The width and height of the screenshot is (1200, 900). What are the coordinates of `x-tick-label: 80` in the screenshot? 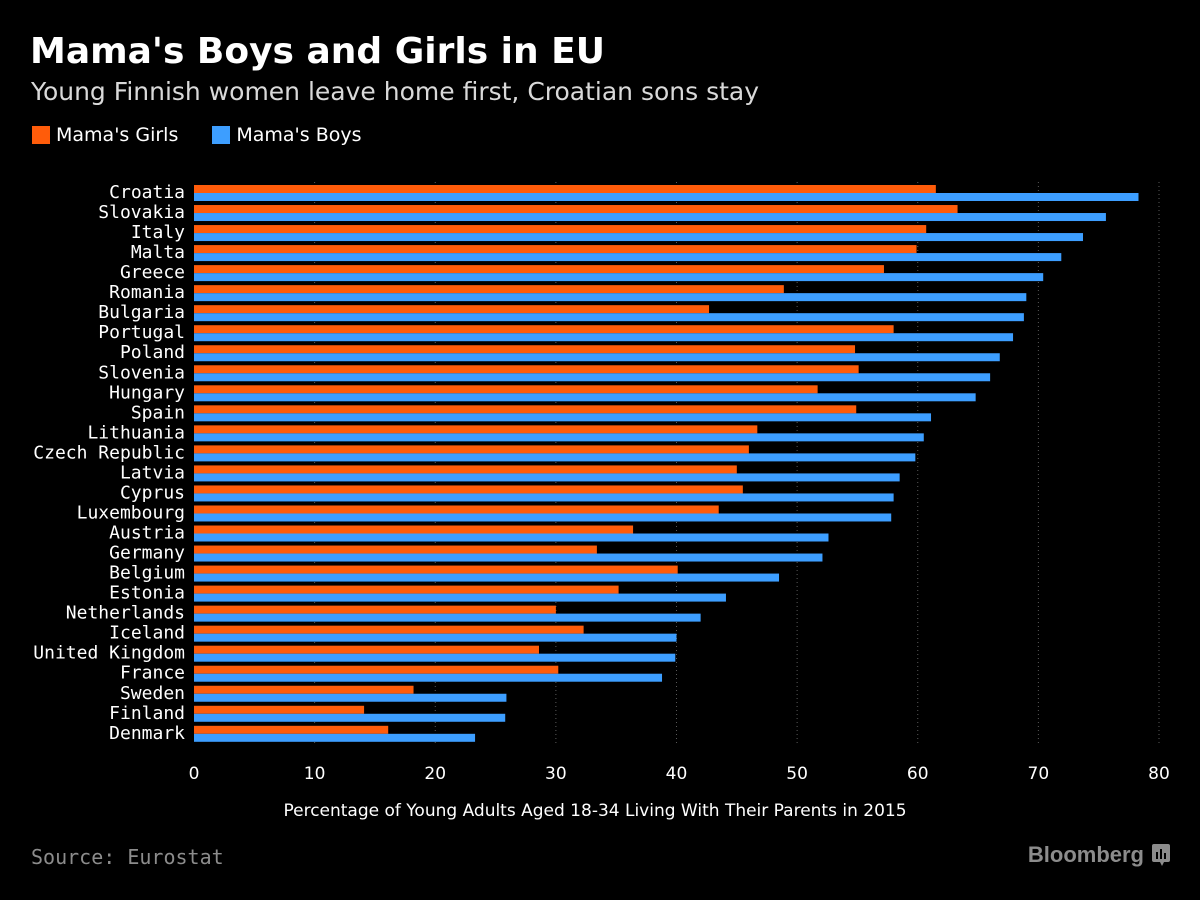 It's located at (1159, 774).